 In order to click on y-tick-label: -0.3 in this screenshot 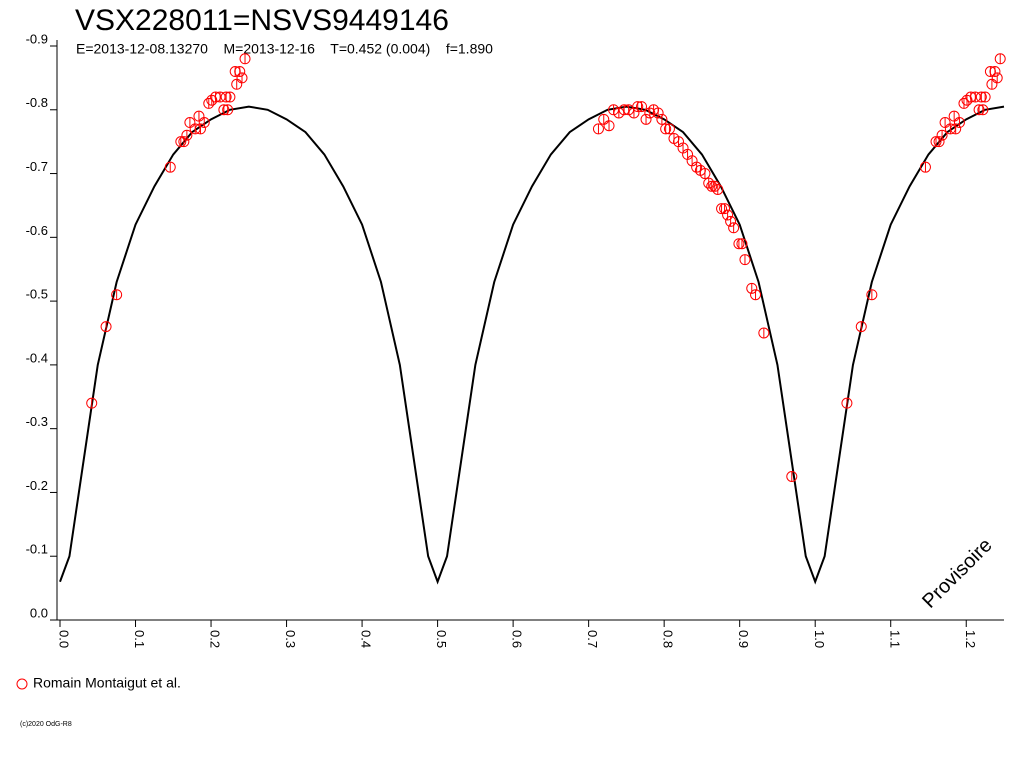, I will do `click(37, 421)`.